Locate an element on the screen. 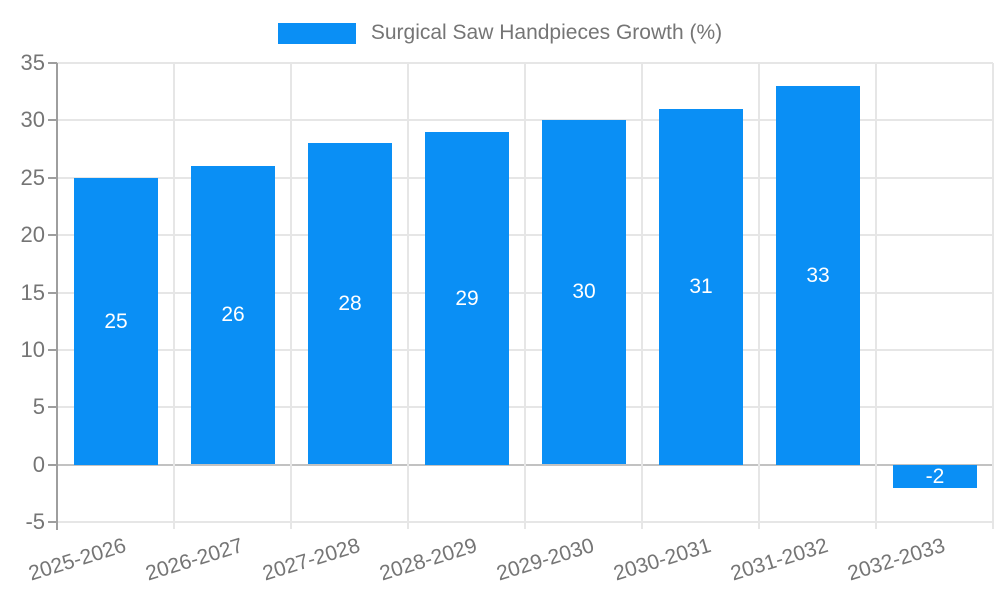 This screenshot has height=600, width=1000. bar-value-label: 28 is located at coordinates (350, 303).